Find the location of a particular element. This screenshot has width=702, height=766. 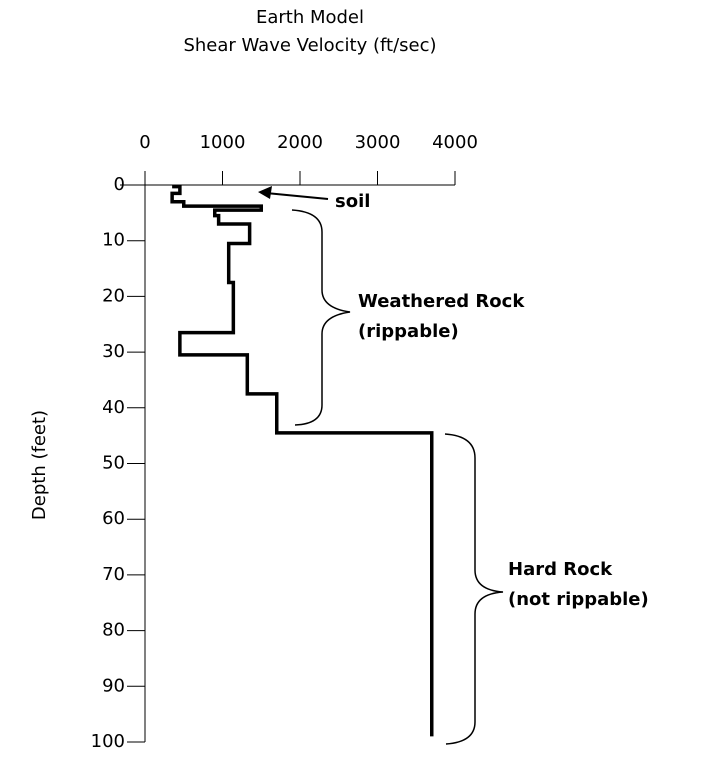

y-tick-label: 50 is located at coordinates (113, 463).